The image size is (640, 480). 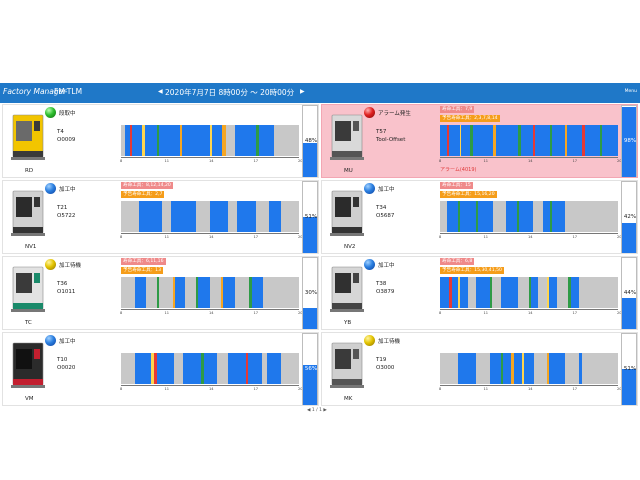 I want to click on tool-life-warning-badge: 予告寿命工具：2,7, so click(x=143, y=194).